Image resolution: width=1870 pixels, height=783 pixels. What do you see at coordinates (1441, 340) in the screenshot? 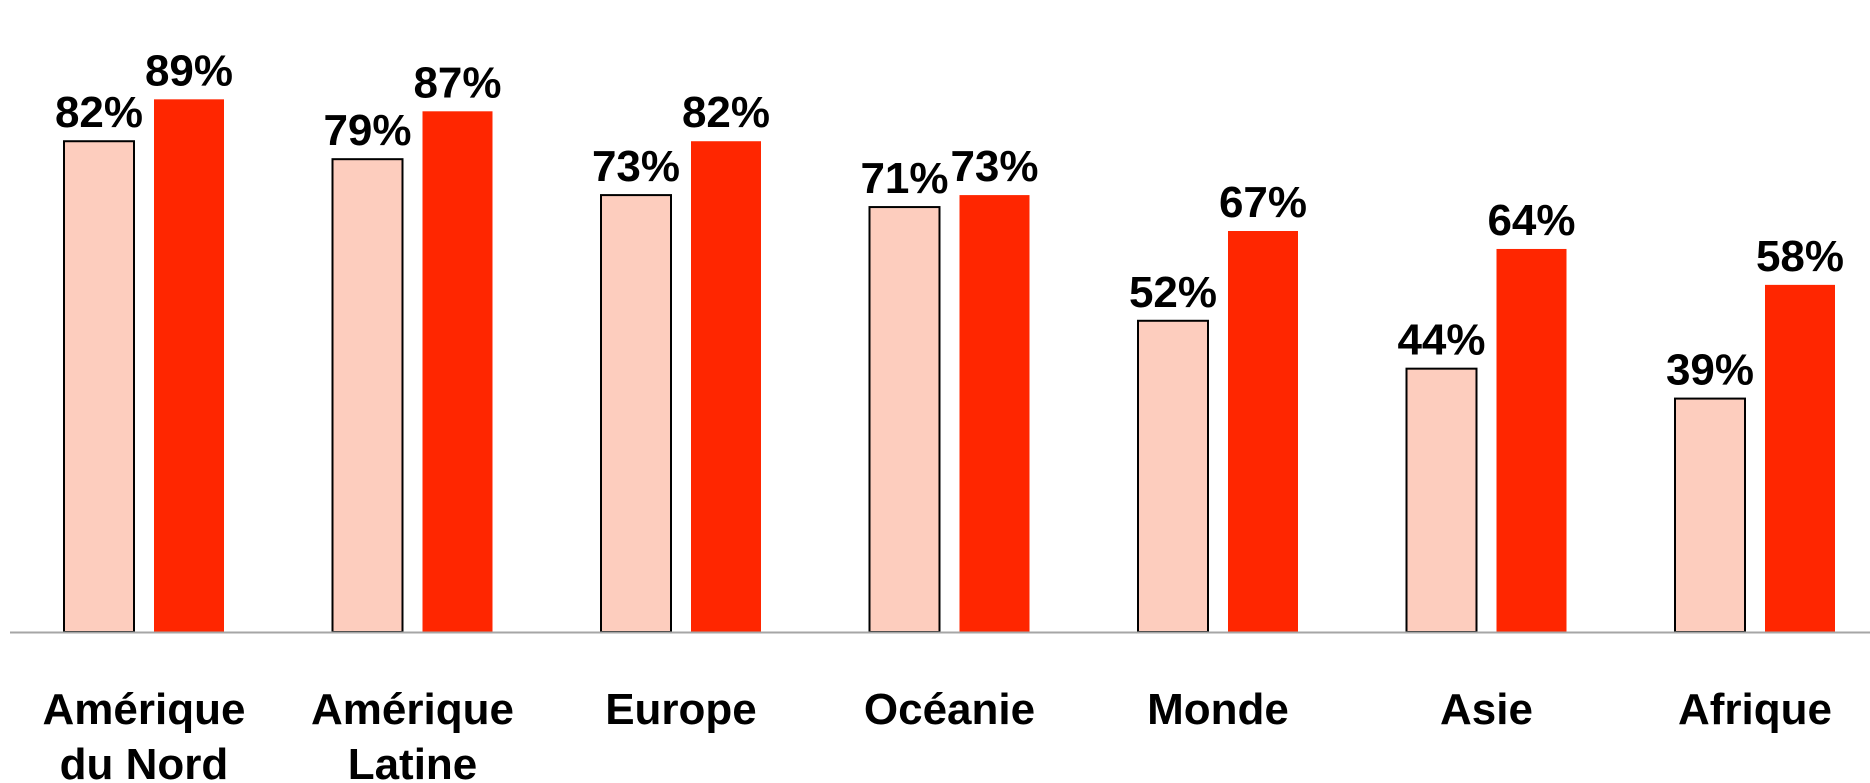
I see `data-label-series-1-cat-6: 44%` at bounding box center [1441, 340].